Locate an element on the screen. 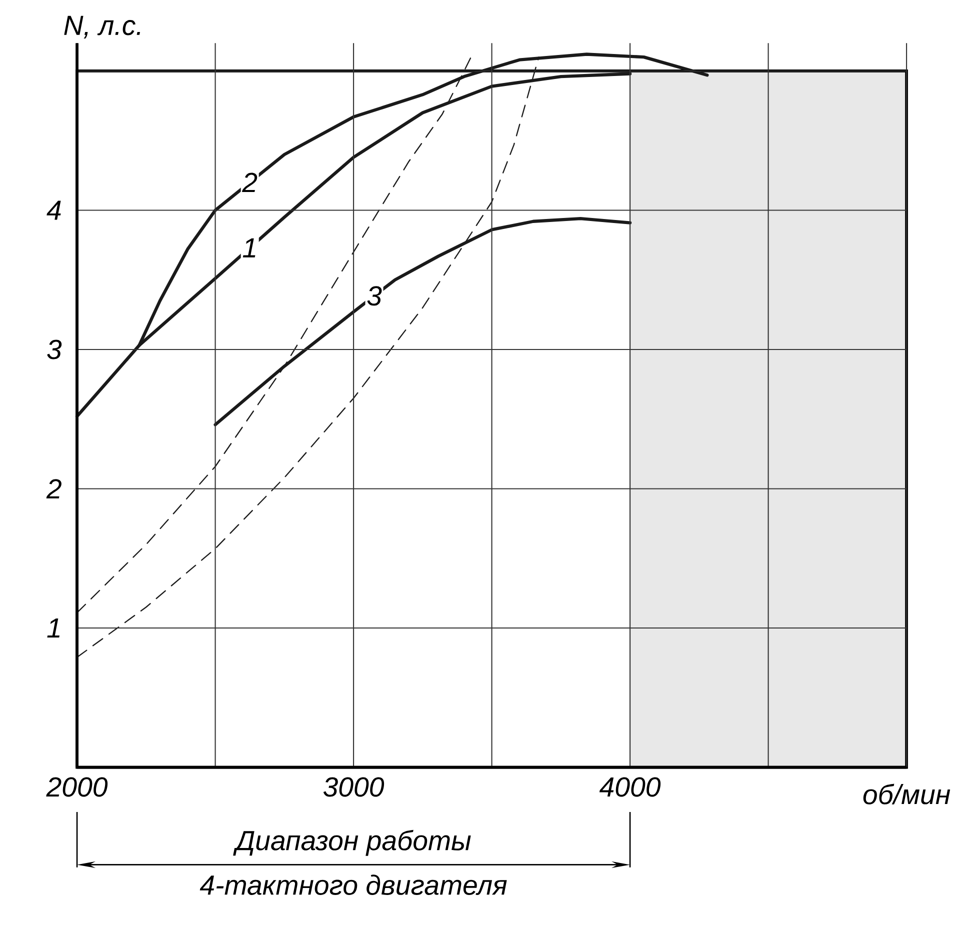  y-tick-label: 4 is located at coordinates (53, 210).